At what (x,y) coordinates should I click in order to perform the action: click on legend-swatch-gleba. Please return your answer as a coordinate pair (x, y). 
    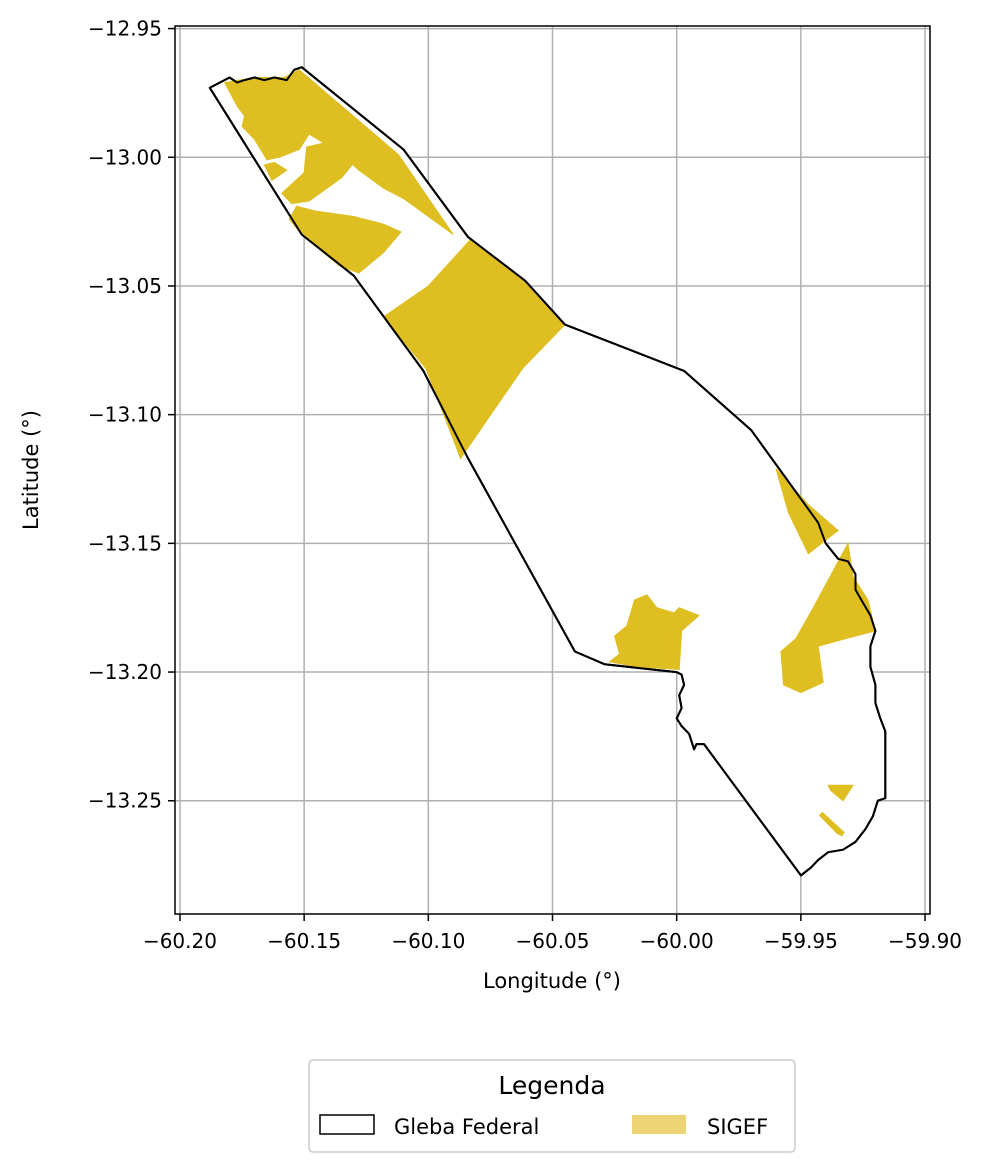
    Looking at the image, I should click on (347, 1124).